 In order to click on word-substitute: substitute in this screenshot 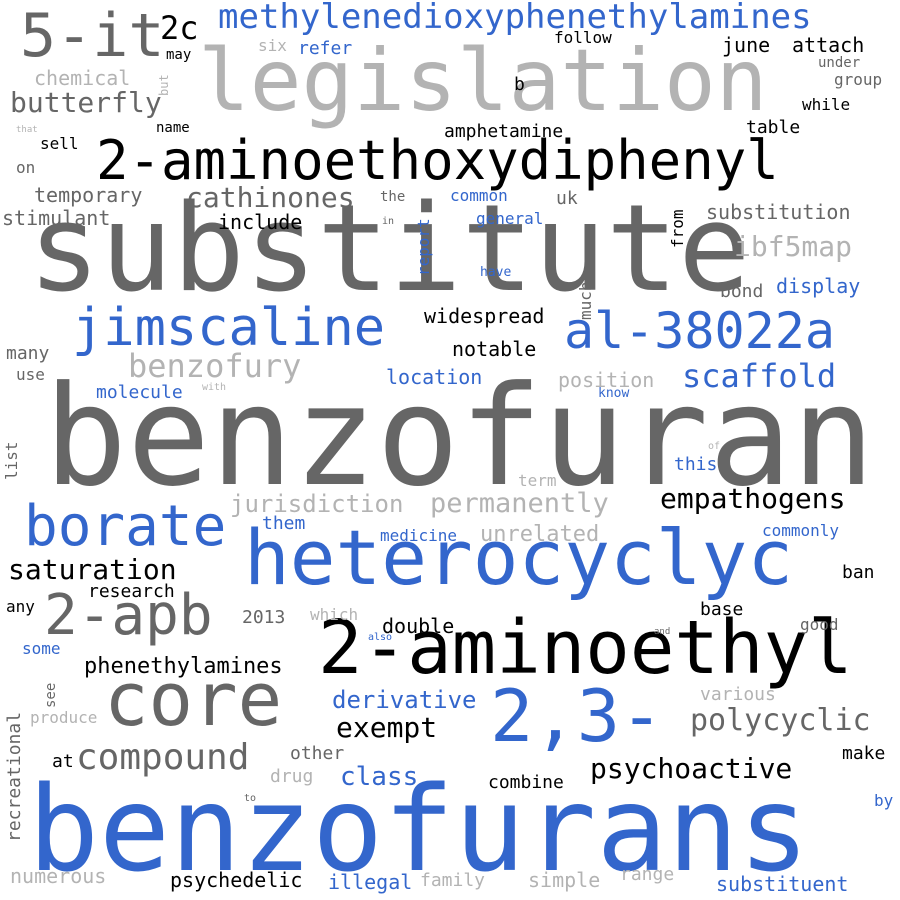, I will do `click(389, 249)`.